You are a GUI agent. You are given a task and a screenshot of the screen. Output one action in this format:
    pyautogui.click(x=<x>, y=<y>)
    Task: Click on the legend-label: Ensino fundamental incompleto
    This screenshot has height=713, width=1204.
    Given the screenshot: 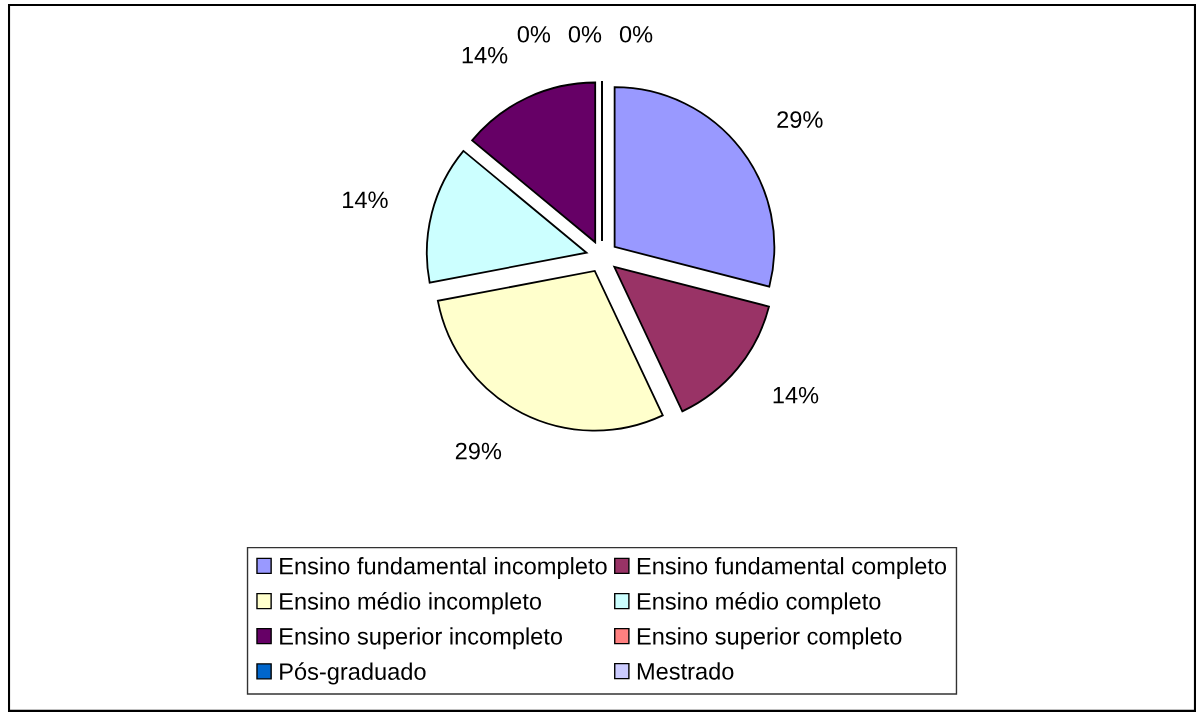 What is the action you would take?
    pyautogui.click(x=443, y=568)
    